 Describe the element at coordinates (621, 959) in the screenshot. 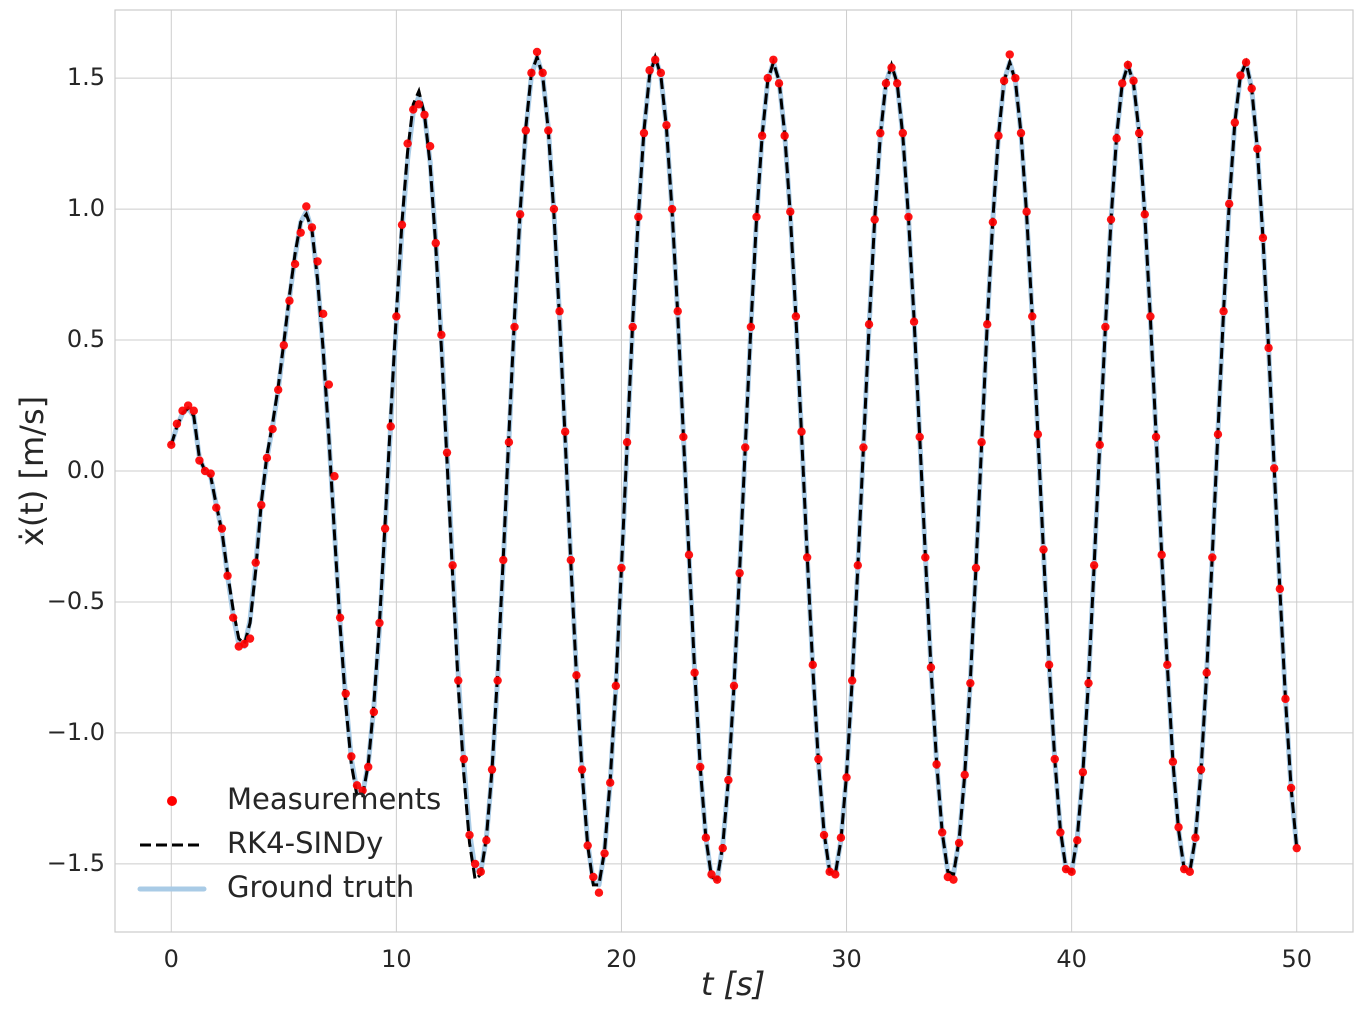

I see `x-tick-label: 20` at that location.